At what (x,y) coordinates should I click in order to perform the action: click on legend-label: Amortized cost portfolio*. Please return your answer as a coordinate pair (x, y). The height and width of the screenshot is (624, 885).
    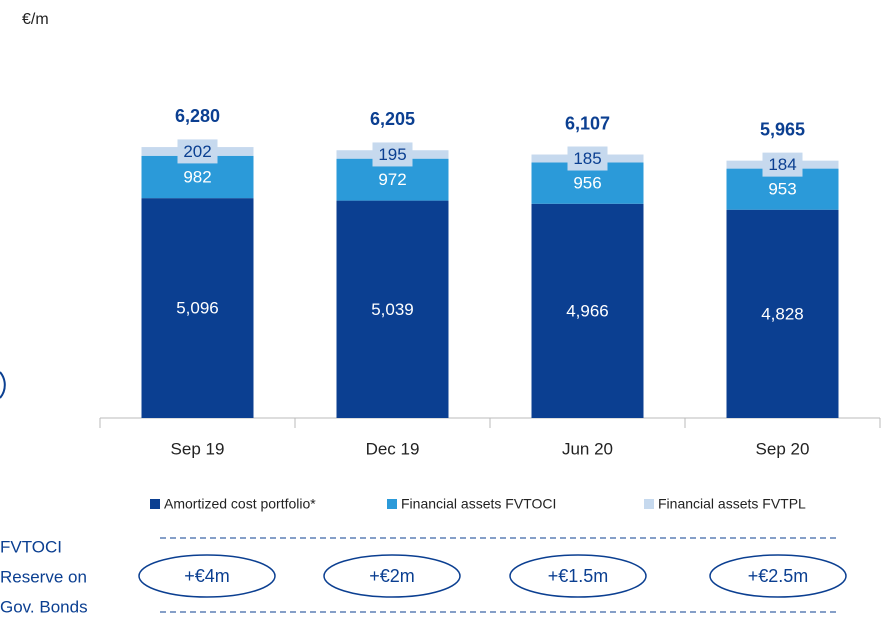
    Looking at the image, I should click on (240, 504).